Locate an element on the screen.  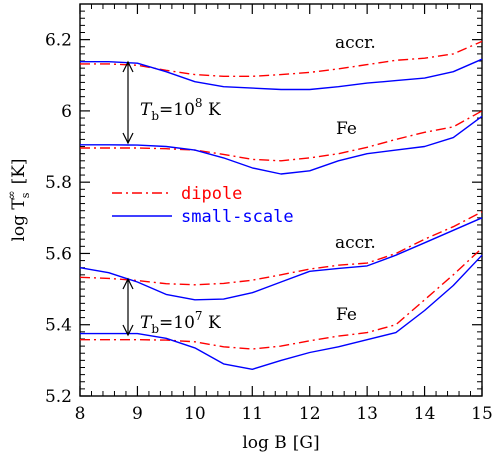
x-tick-label: 8 is located at coordinates (80, 414).